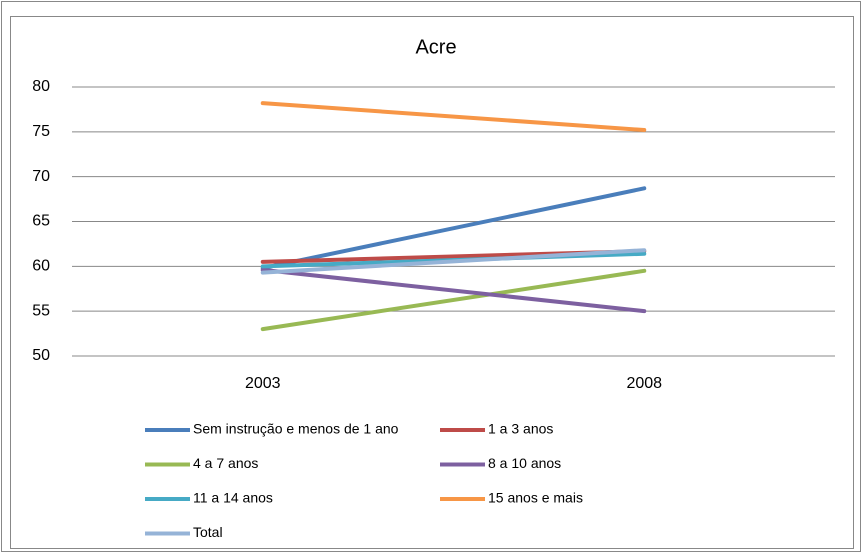 This screenshot has width=863, height=554. What do you see at coordinates (41, 221) in the screenshot?
I see `y-tick-label: 65` at bounding box center [41, 221].